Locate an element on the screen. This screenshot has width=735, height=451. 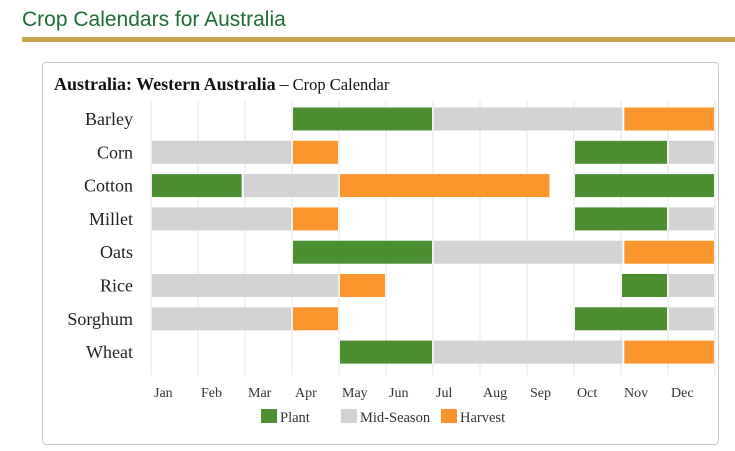
crop-label-oats: Oats is located at coordinates (116, 252).